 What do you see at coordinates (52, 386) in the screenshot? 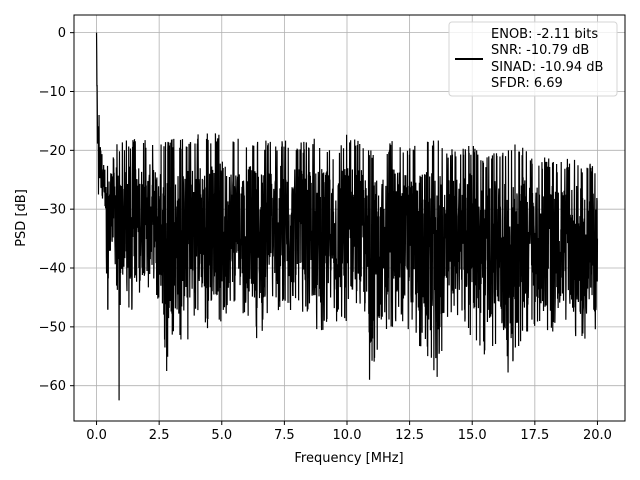
I see `y-tick-label: −60` at bounding box center [52, 386].